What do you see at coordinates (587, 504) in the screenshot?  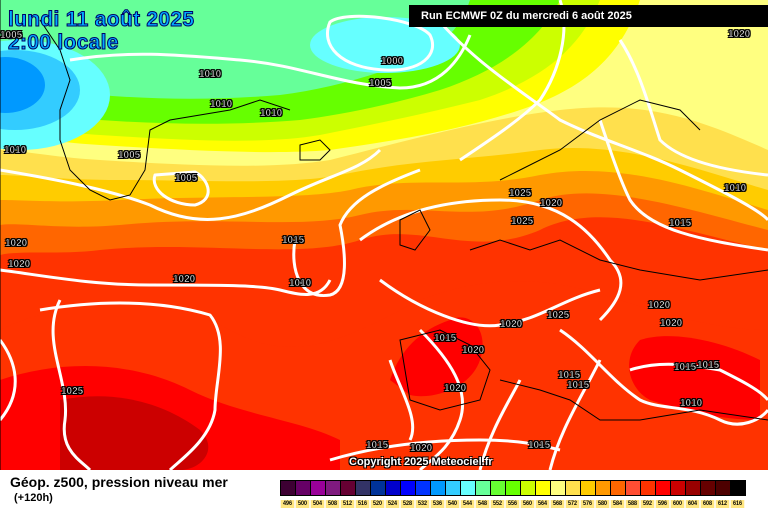 I see `scale-tick-label: 576` at bounding box center [587, 504].